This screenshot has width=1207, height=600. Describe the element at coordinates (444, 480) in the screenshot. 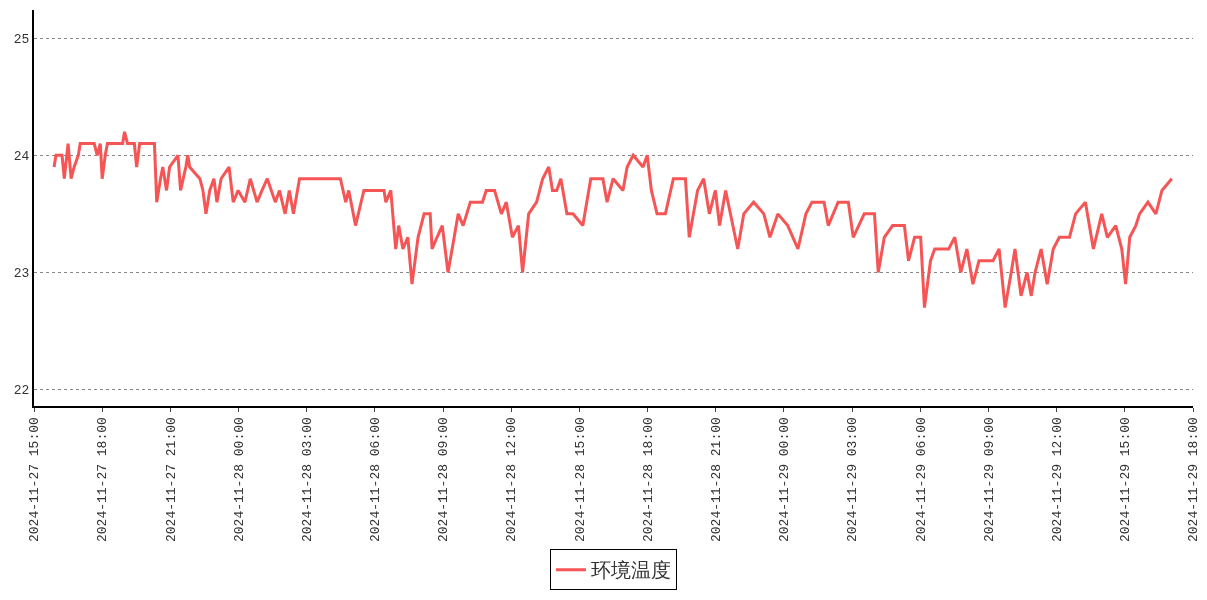

I see `x-tick-label: 2024-11-28 09:00` at that location.